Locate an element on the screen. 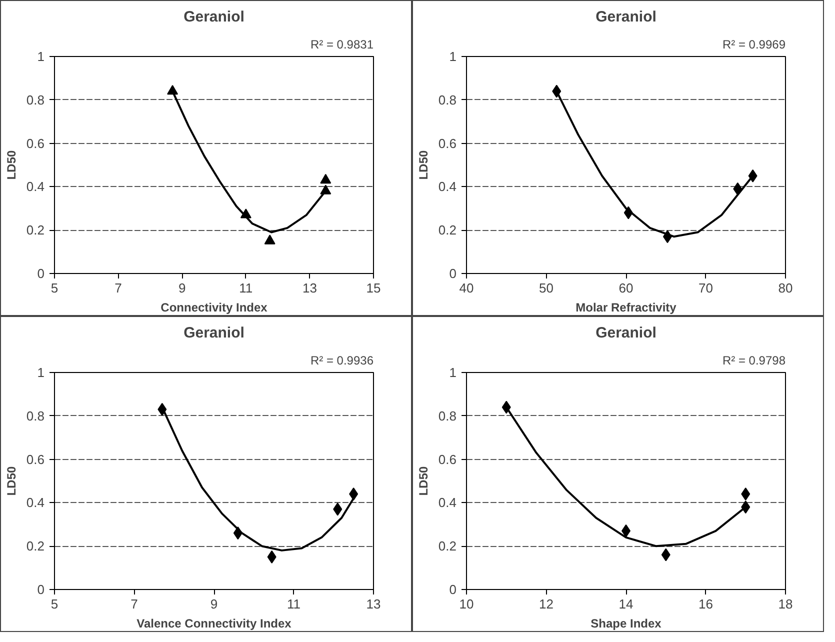 This screenshot has height=642, width=835. text: R² = 0.9831 is located at coordinates (342, 45).